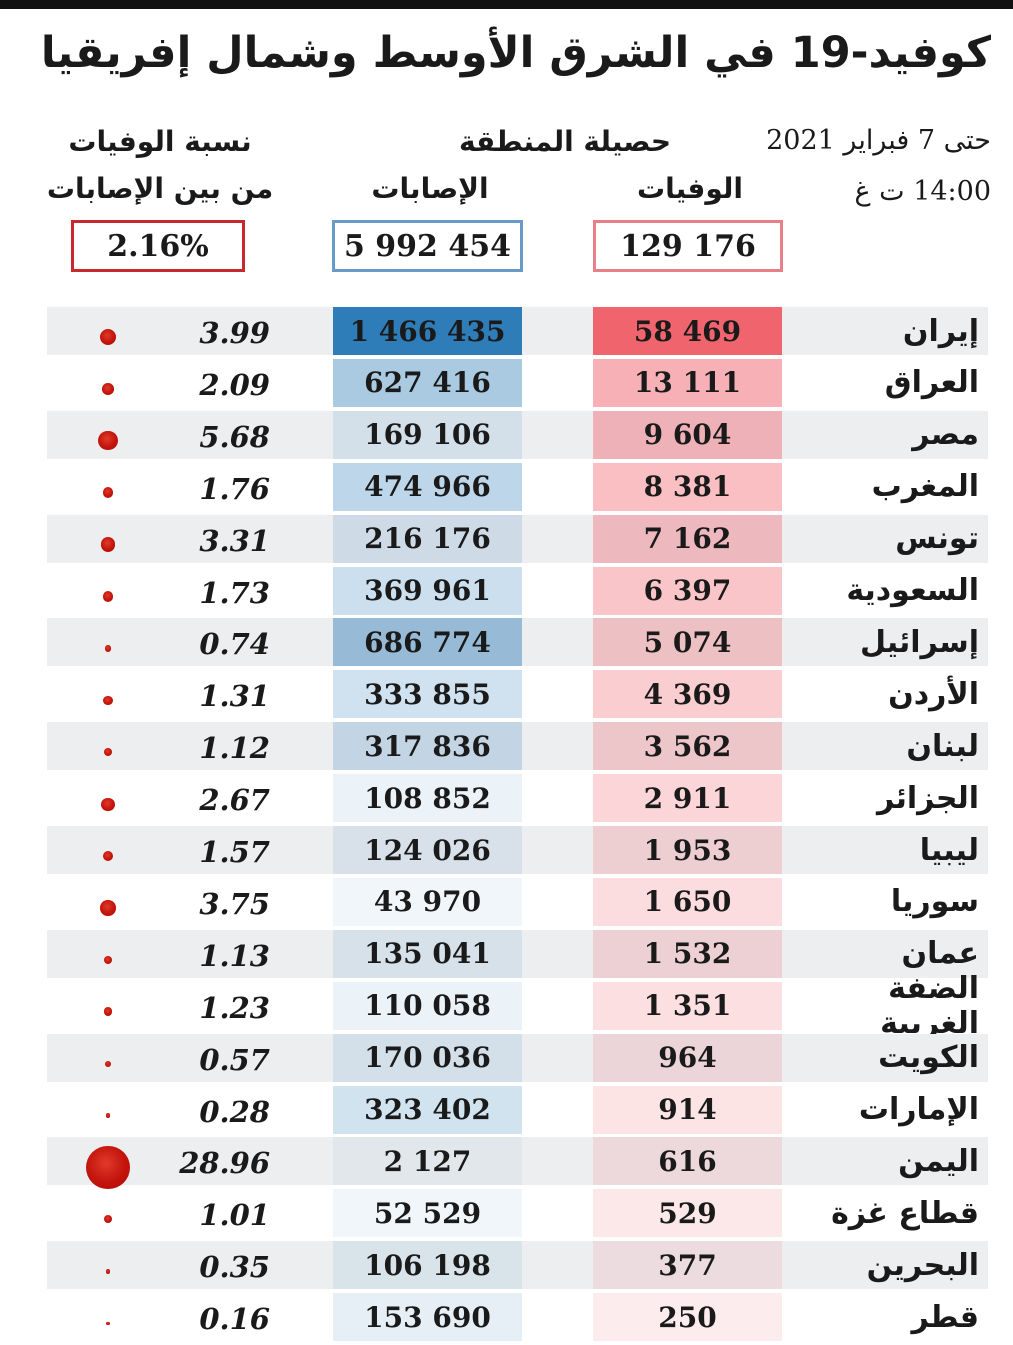  Describe the element at coordinates (918, 1109) in the screenshot. I see `country-name: الإمارات` at that location.